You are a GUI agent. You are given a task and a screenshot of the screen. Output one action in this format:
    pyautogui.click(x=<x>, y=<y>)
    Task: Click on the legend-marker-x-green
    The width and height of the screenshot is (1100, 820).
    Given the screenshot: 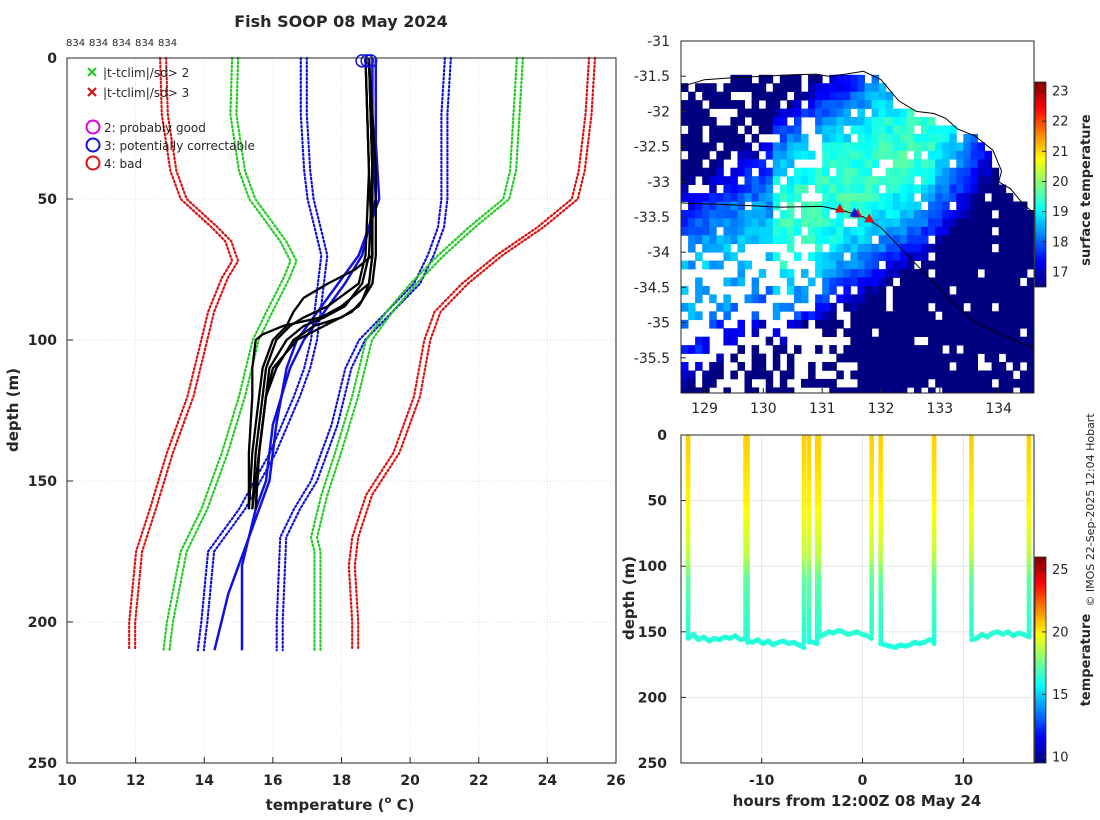 What is the action you would take?
    pyautogui.click(x=92, y=72)
    